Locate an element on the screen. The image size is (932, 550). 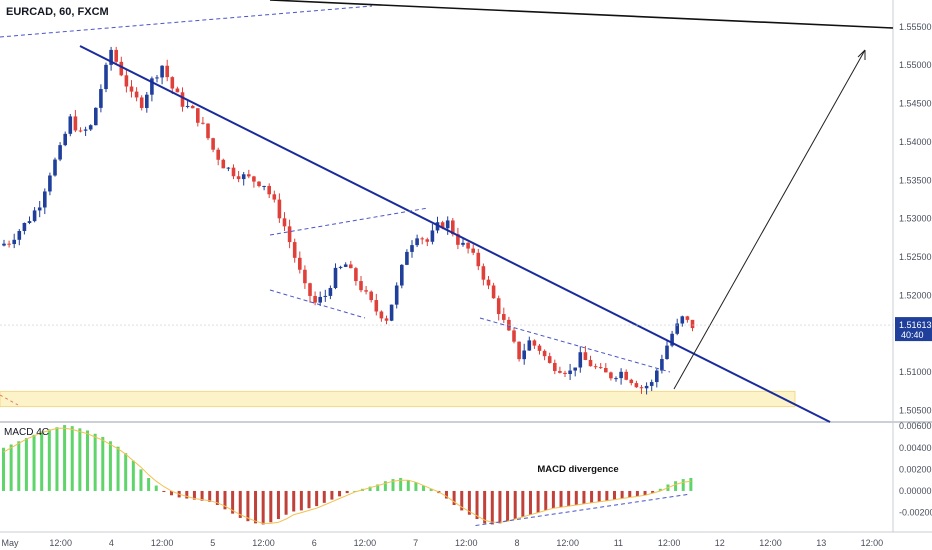
price-tick-label: 1.52500 is located at coordinates (915, 257).